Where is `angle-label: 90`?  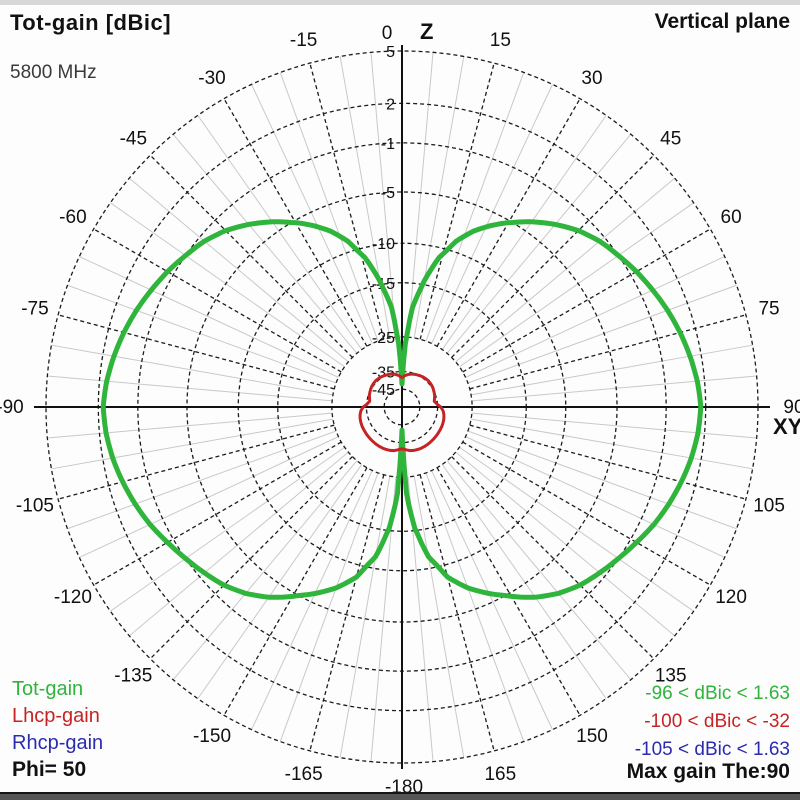
angle-label: 90 is located at coordinates (791, 407).